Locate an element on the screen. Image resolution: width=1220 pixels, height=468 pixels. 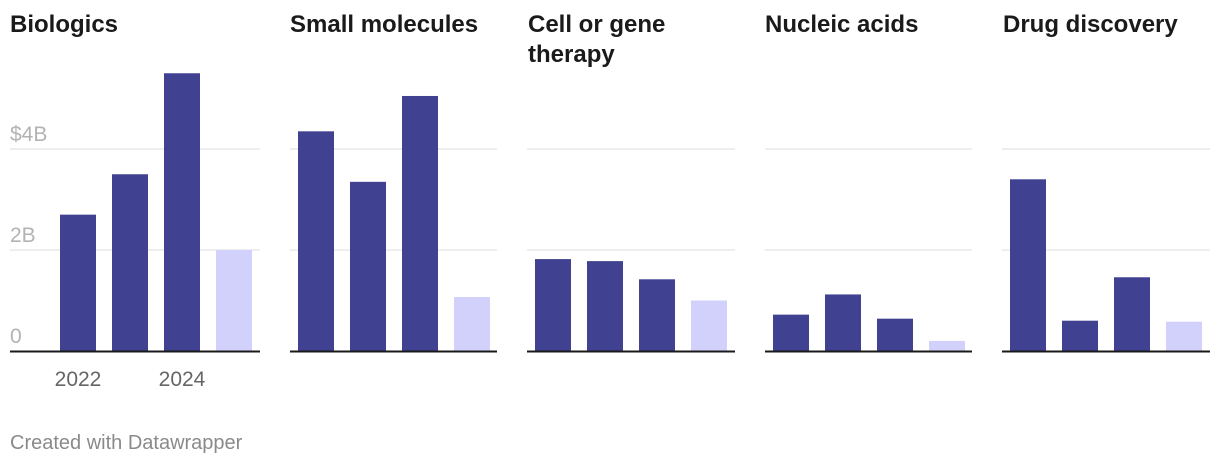
panel-title-drug-discovery: Drug discovery is located at coordinates (1090, 24).